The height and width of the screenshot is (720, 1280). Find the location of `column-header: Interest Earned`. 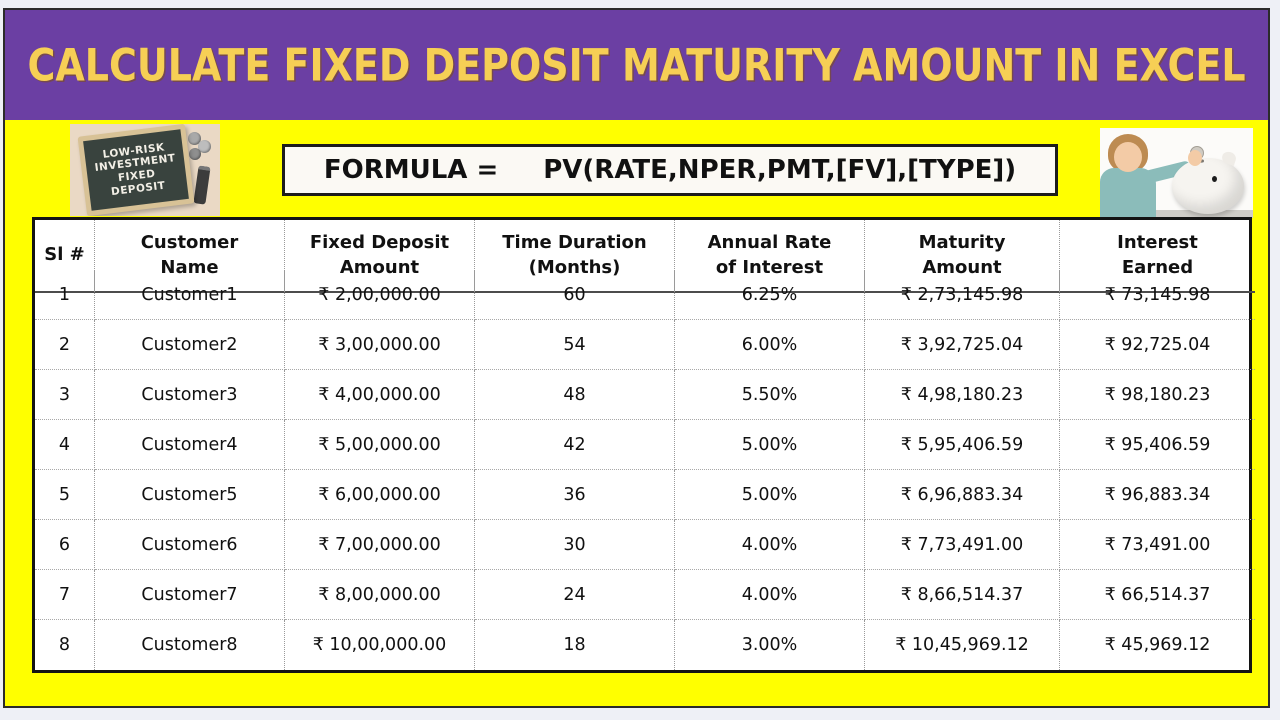

column-header: Interest Earned is located at coordinates (1157, 256).